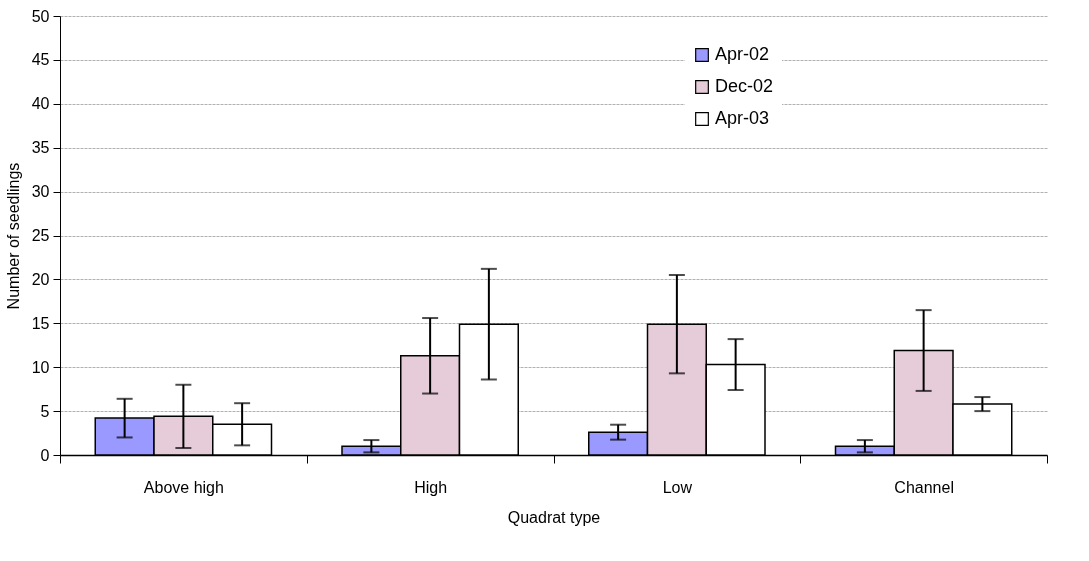  What do you see at coordinates (677, 487) in the screenshot?
I see `x-tick-label: Low` at bounding box center [677, 487].